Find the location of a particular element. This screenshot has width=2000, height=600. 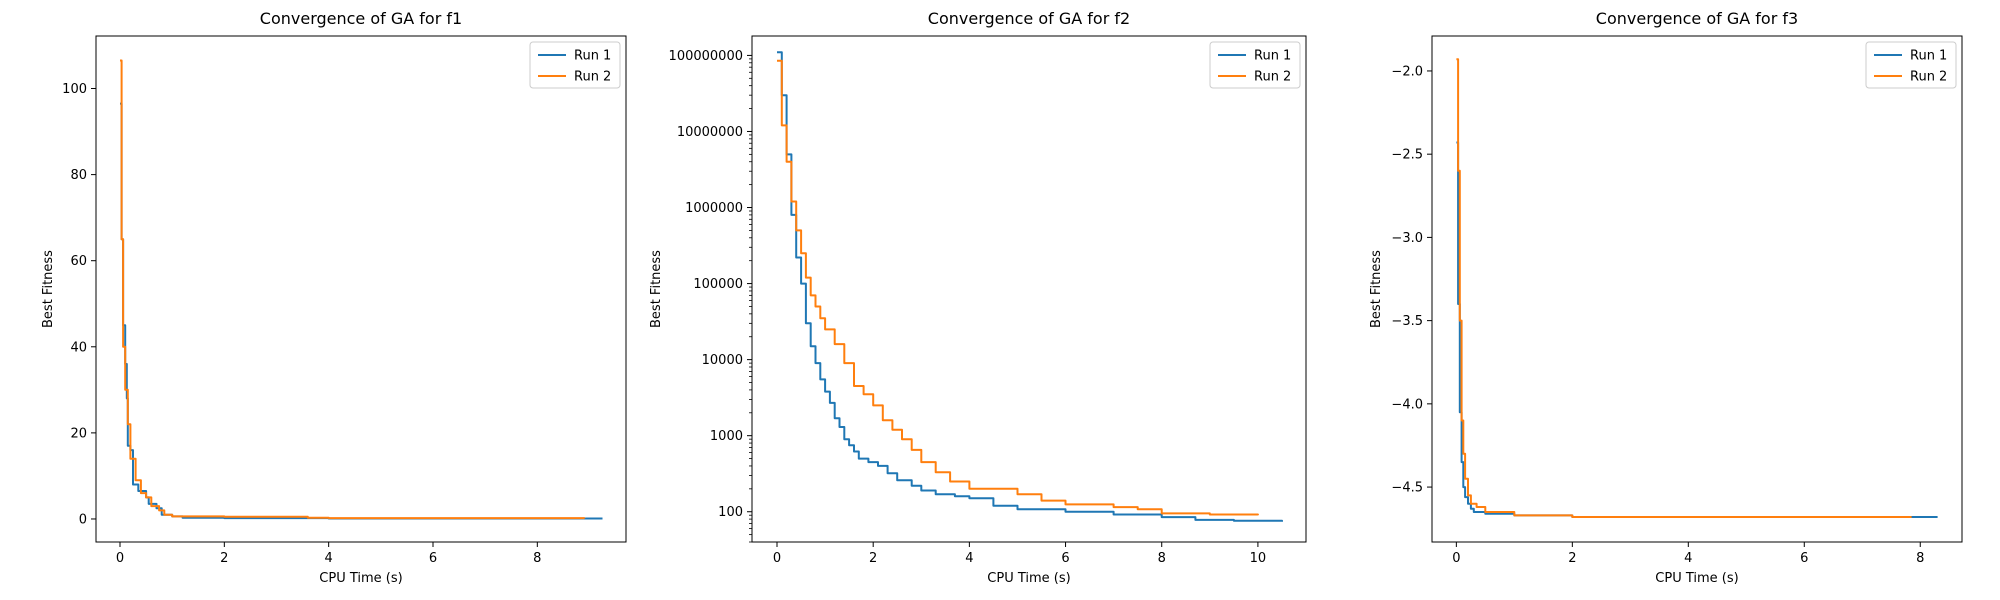

y-tick-label: 60 is located at coordinates (78, 261).